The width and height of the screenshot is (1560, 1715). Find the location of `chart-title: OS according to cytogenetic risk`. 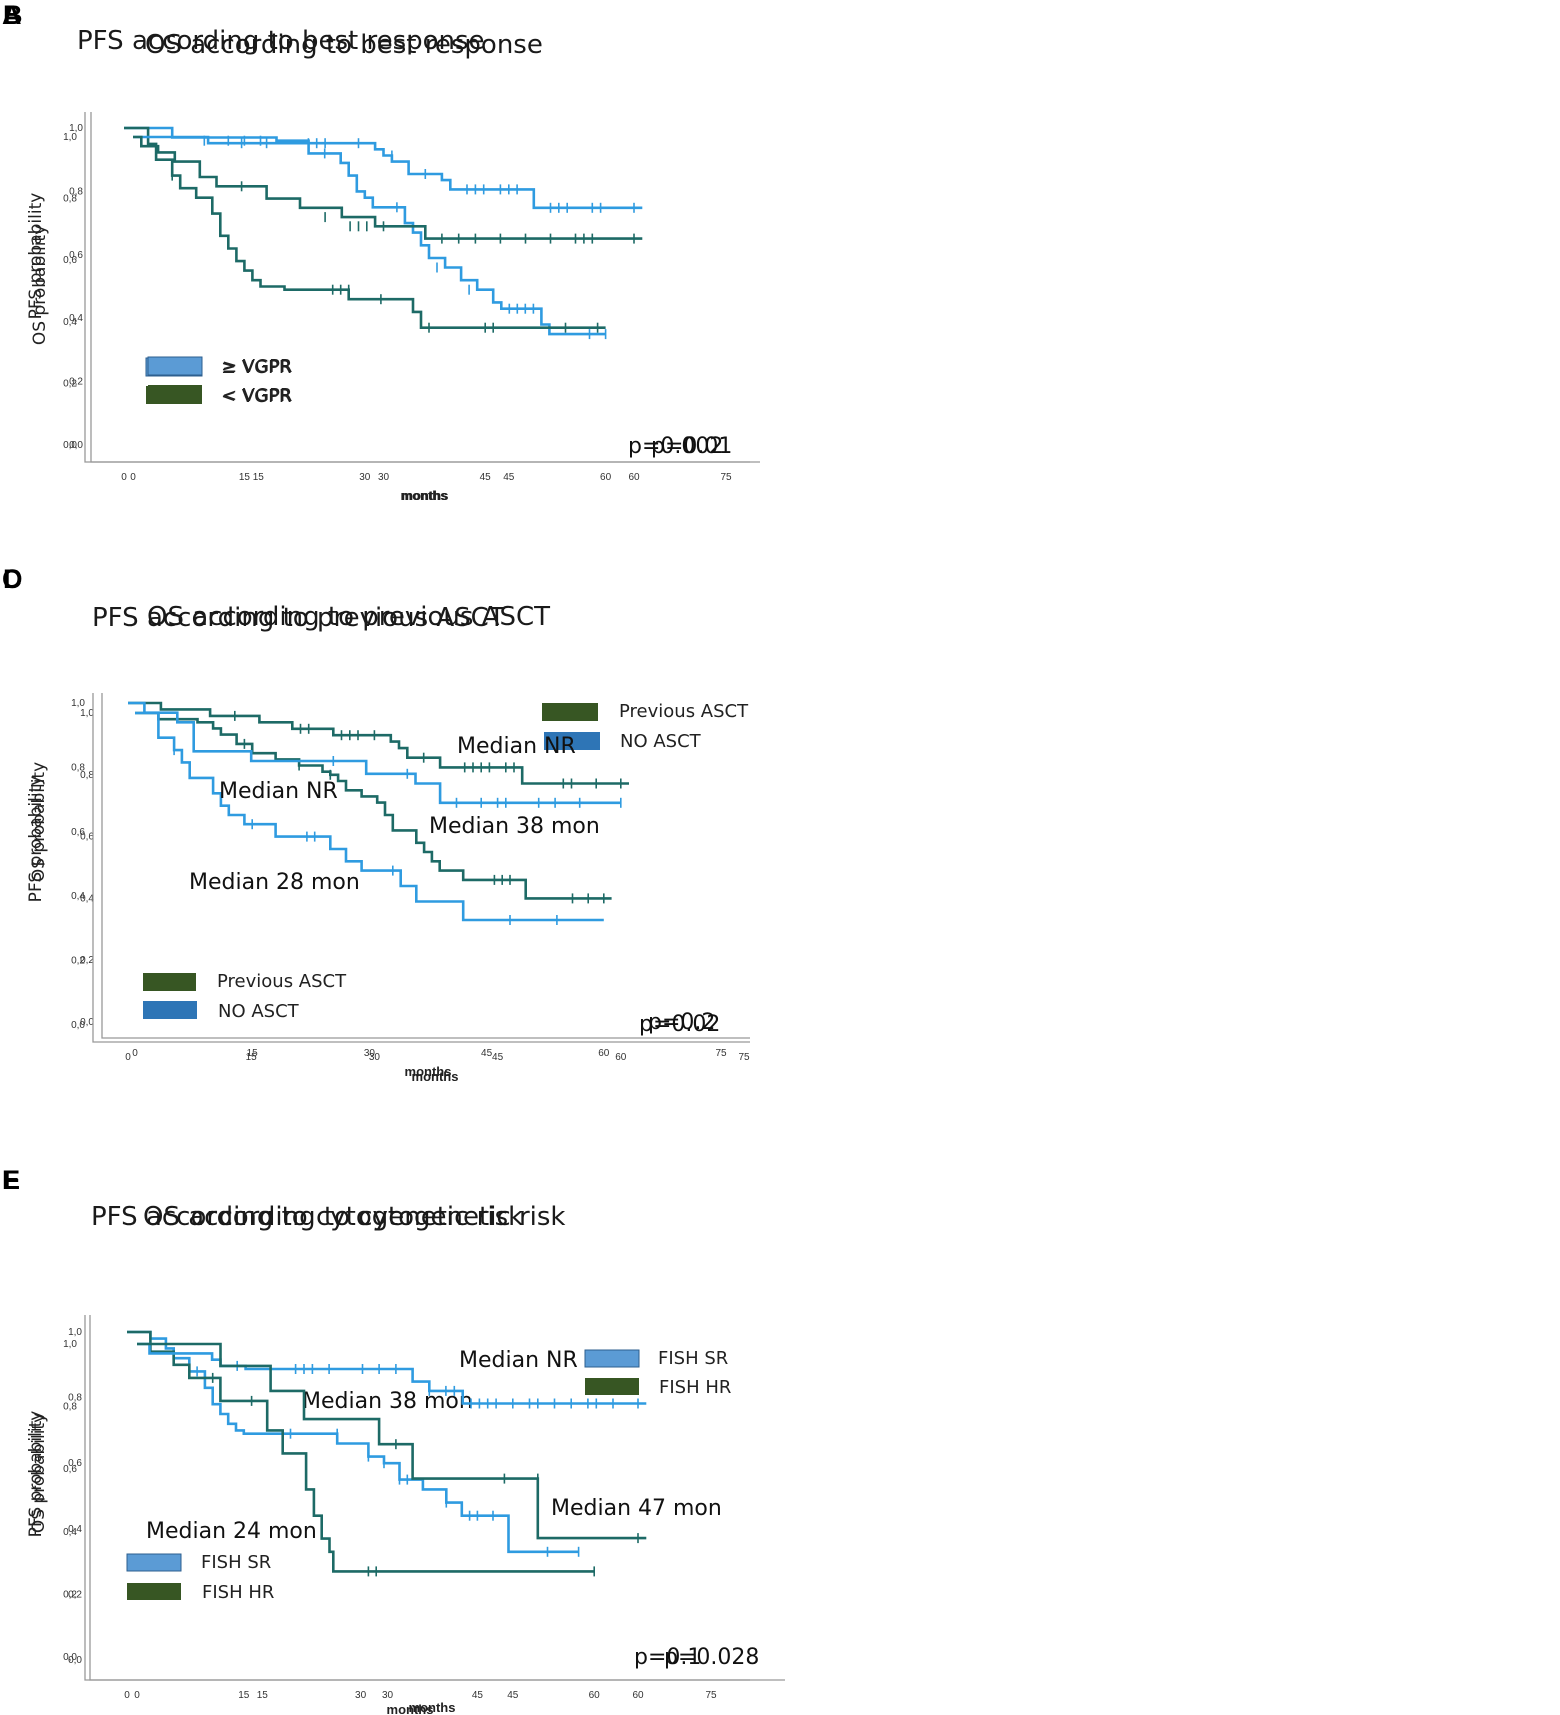

chart-title: OS according to cytogenetic risk is located at coordinates (354, 1217).